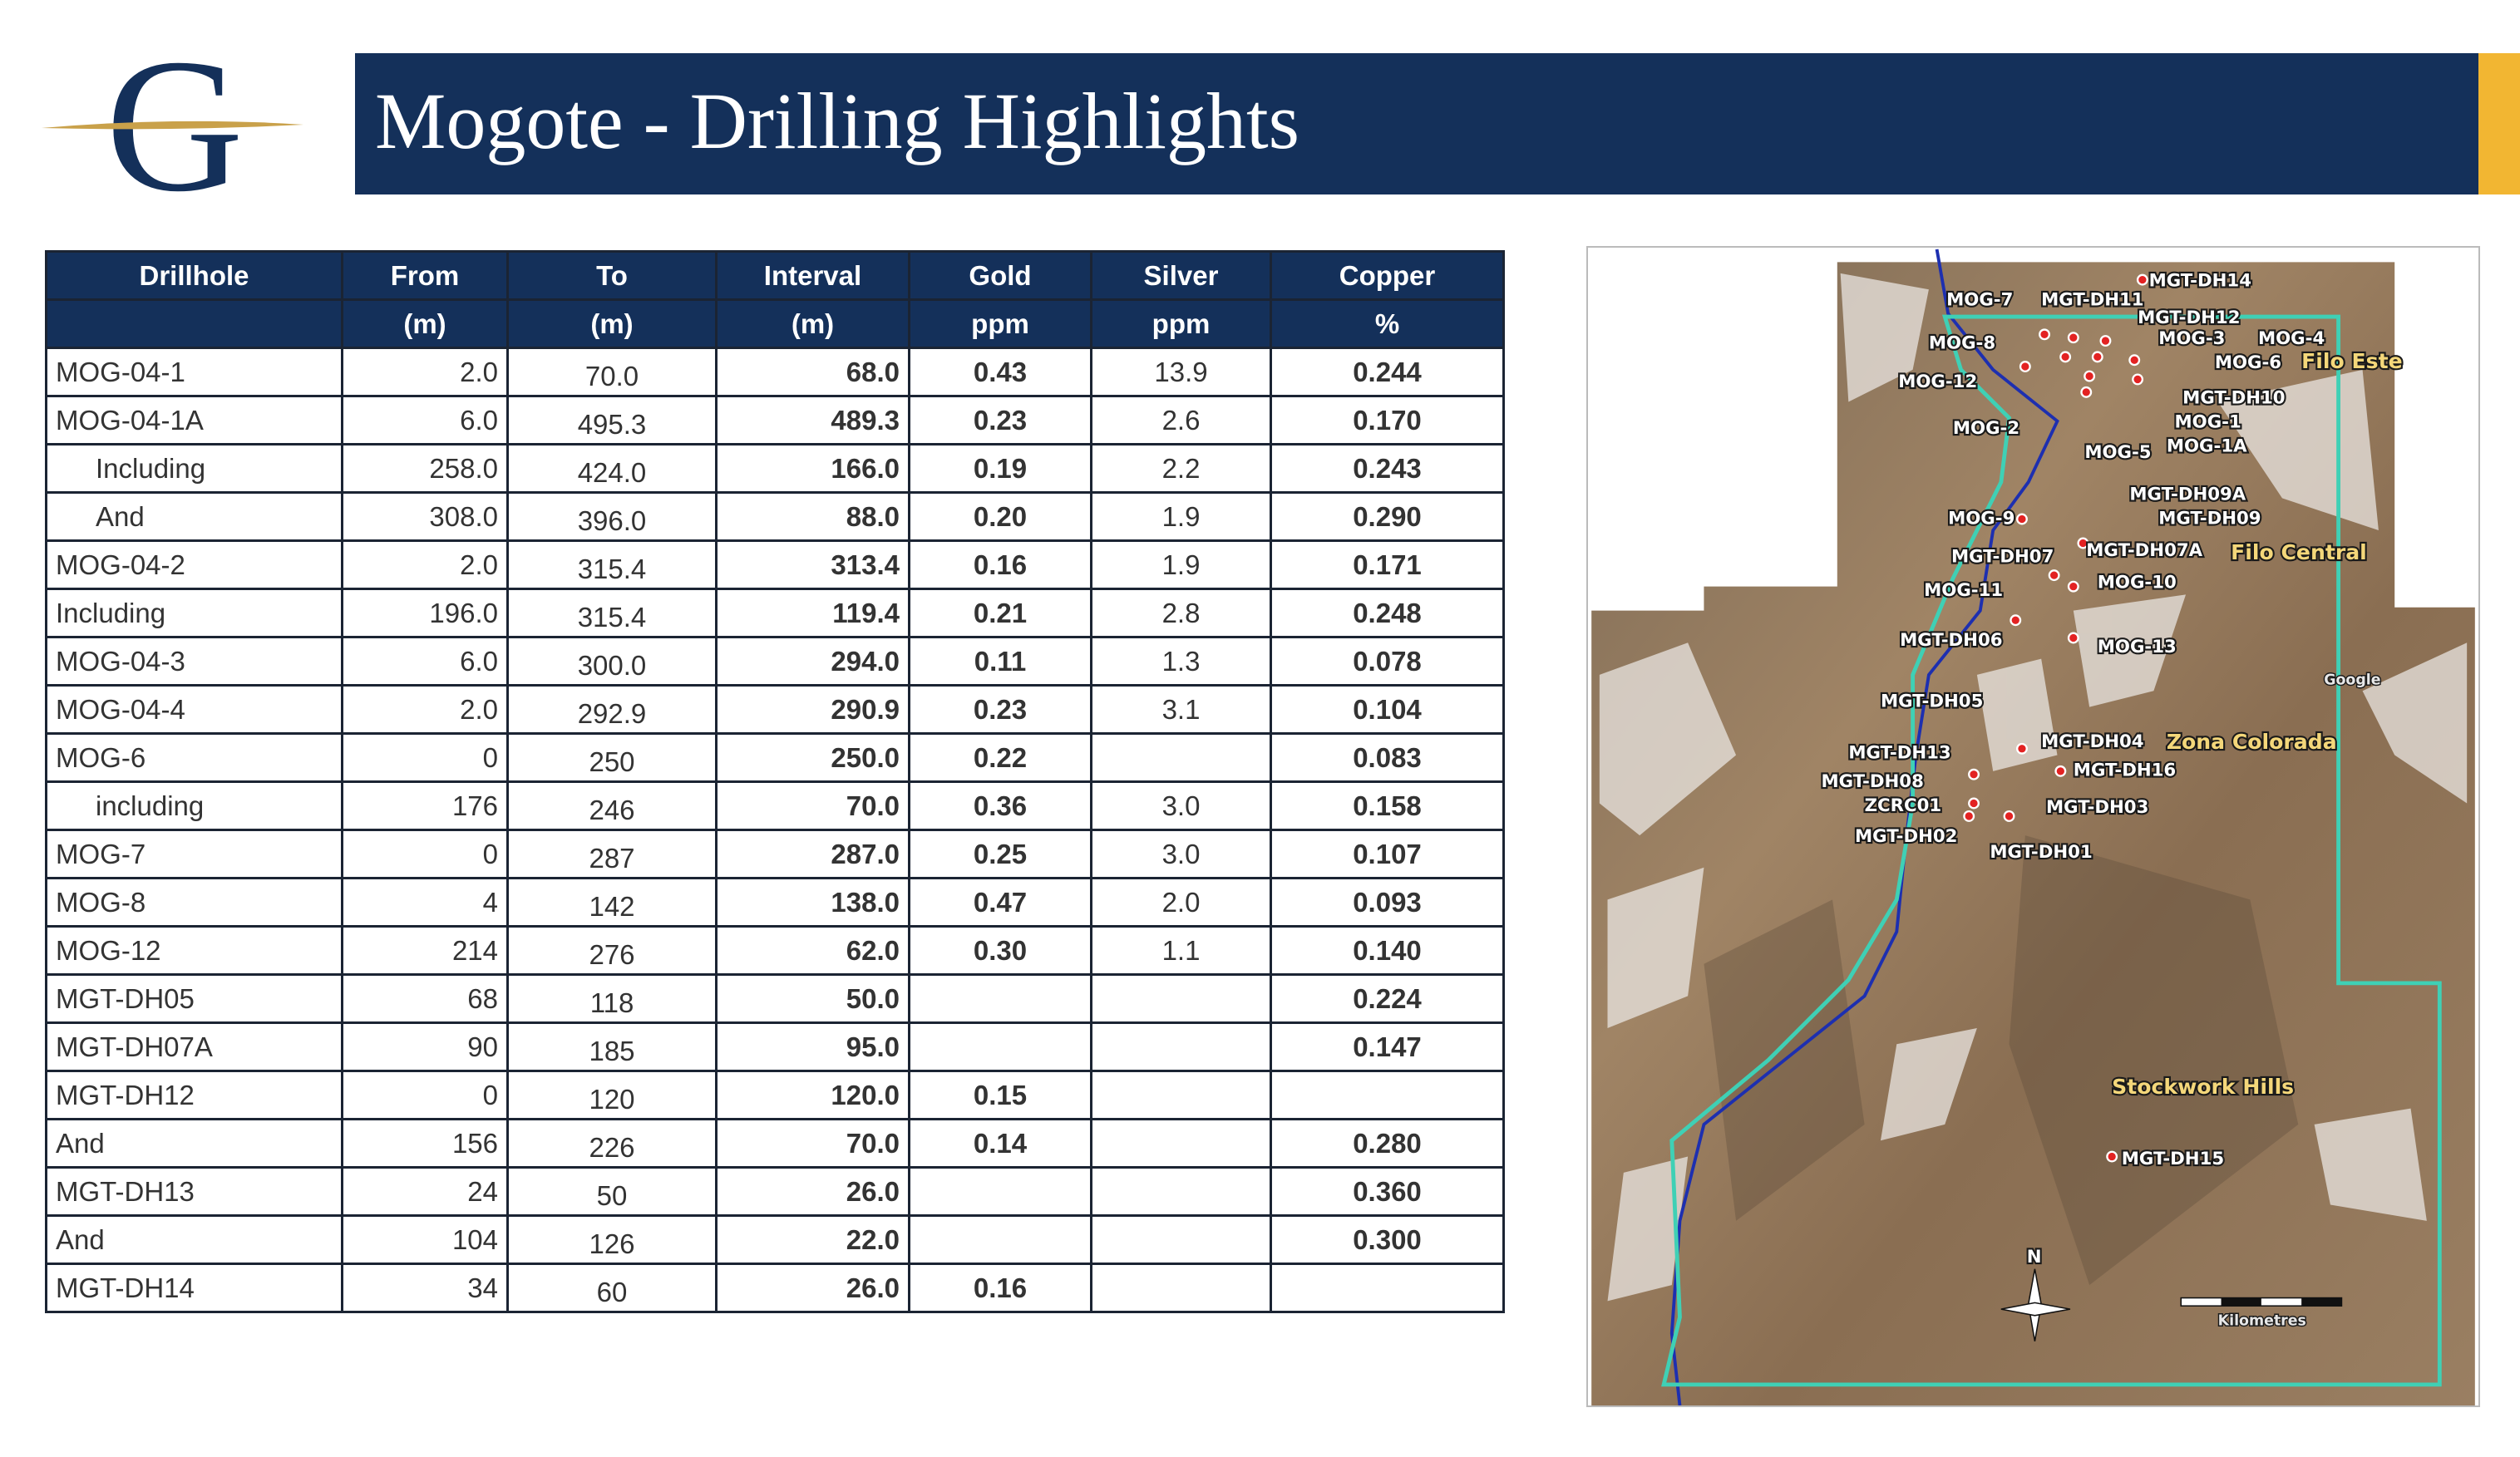  I want to click on table-row: MGT-DH14 34 60 26.0 0.16, so click(775, 1288).